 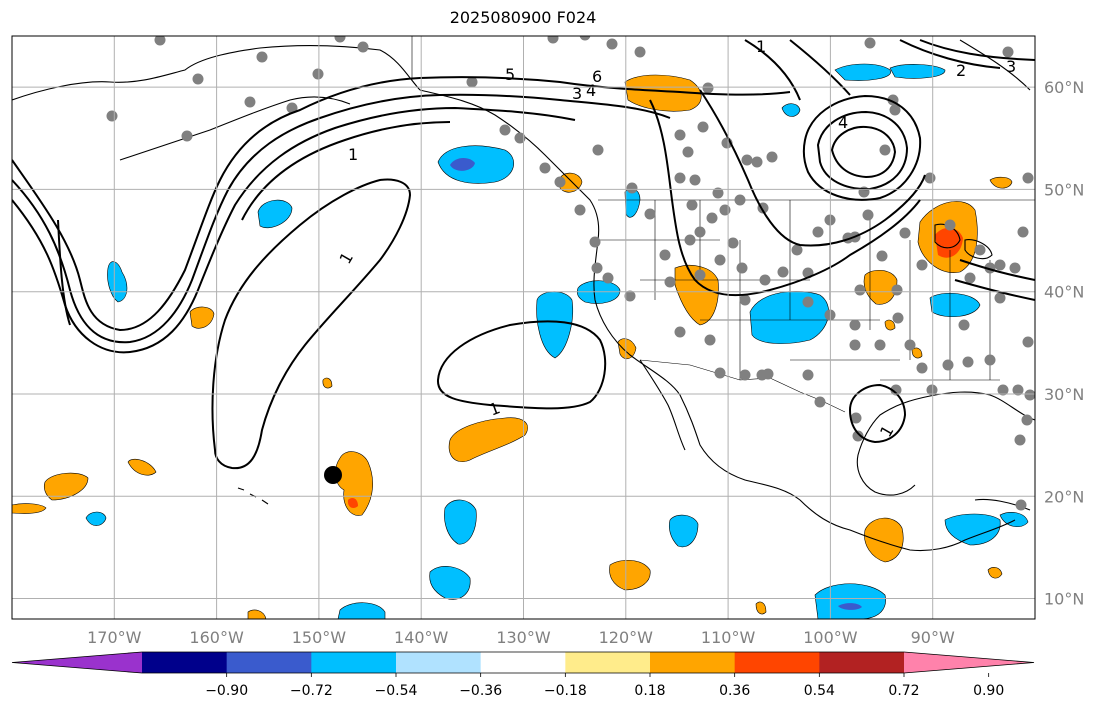 What do you see at coordinates (319, 637) in the screenshot?
I see `longitude-tick-label: 150°W` at bounding box center [319, 637].